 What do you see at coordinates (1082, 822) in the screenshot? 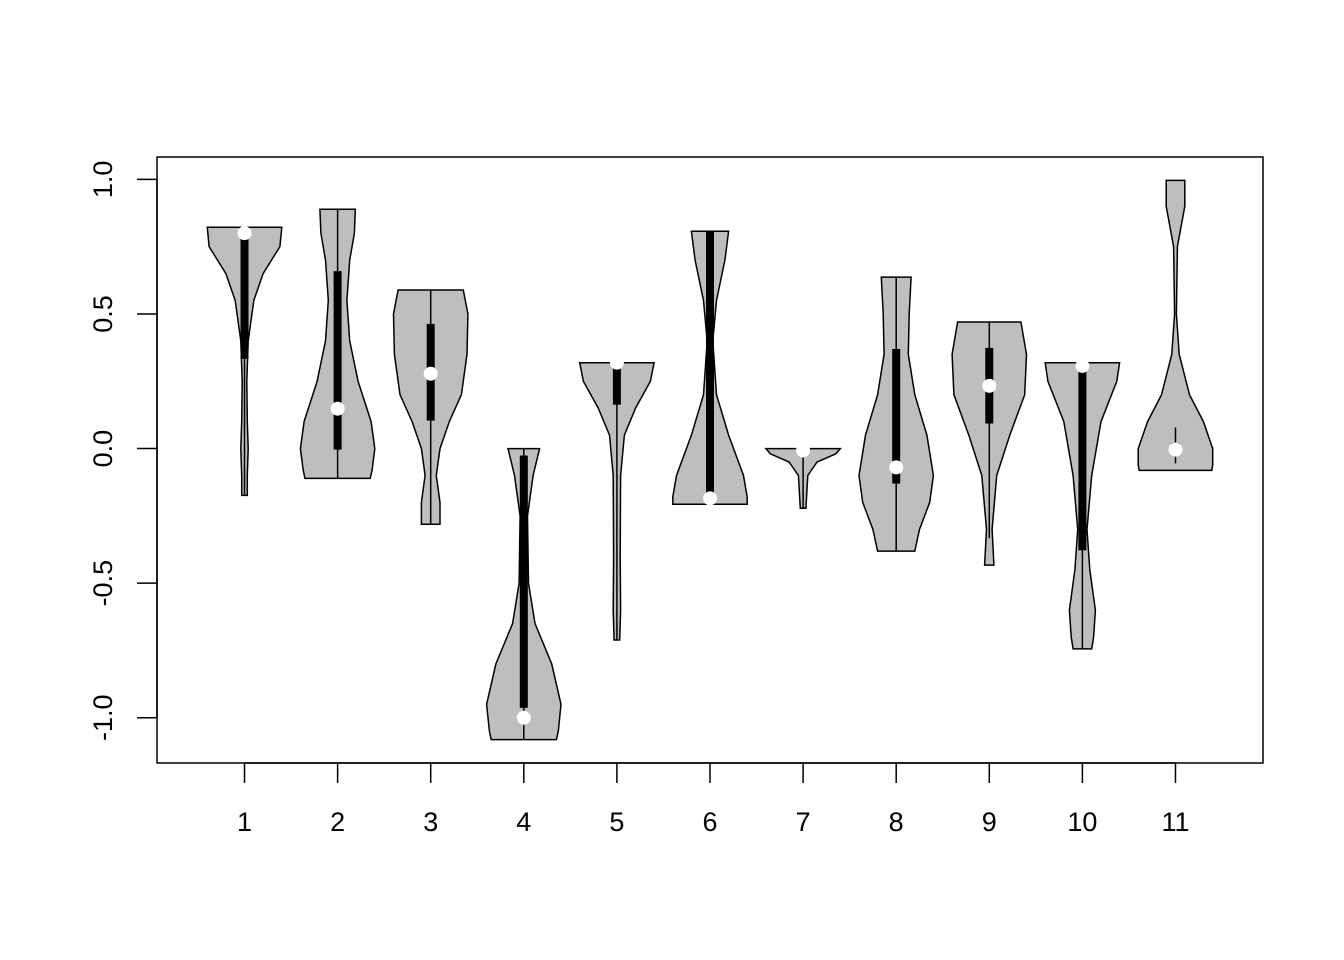
I see `x-tick-label: 10` at bounding box center [1082, 822].